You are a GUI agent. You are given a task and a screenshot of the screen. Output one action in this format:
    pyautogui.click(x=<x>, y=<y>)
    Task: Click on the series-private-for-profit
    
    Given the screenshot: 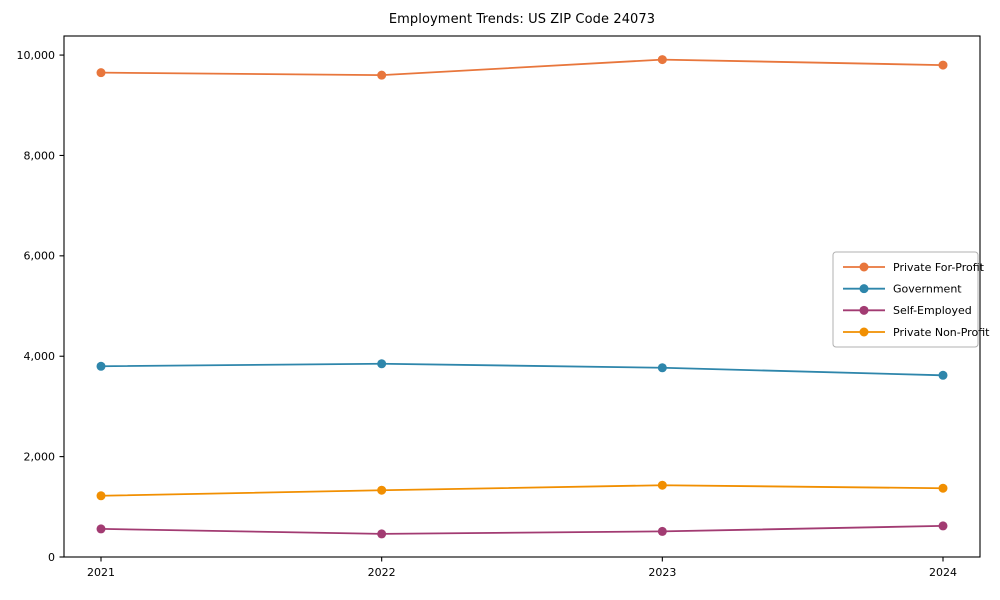 What is the action you would take?
    pyautogui.click(x=522, y=67)
    